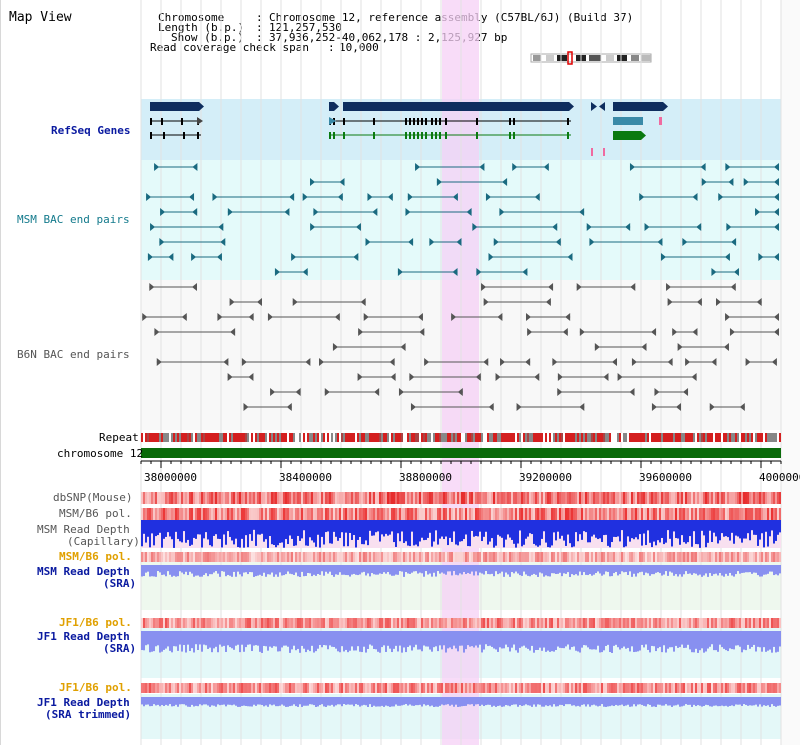  I want to click on track-label-b6n-bac: B6N BAC end pairs, so click(73, 354).